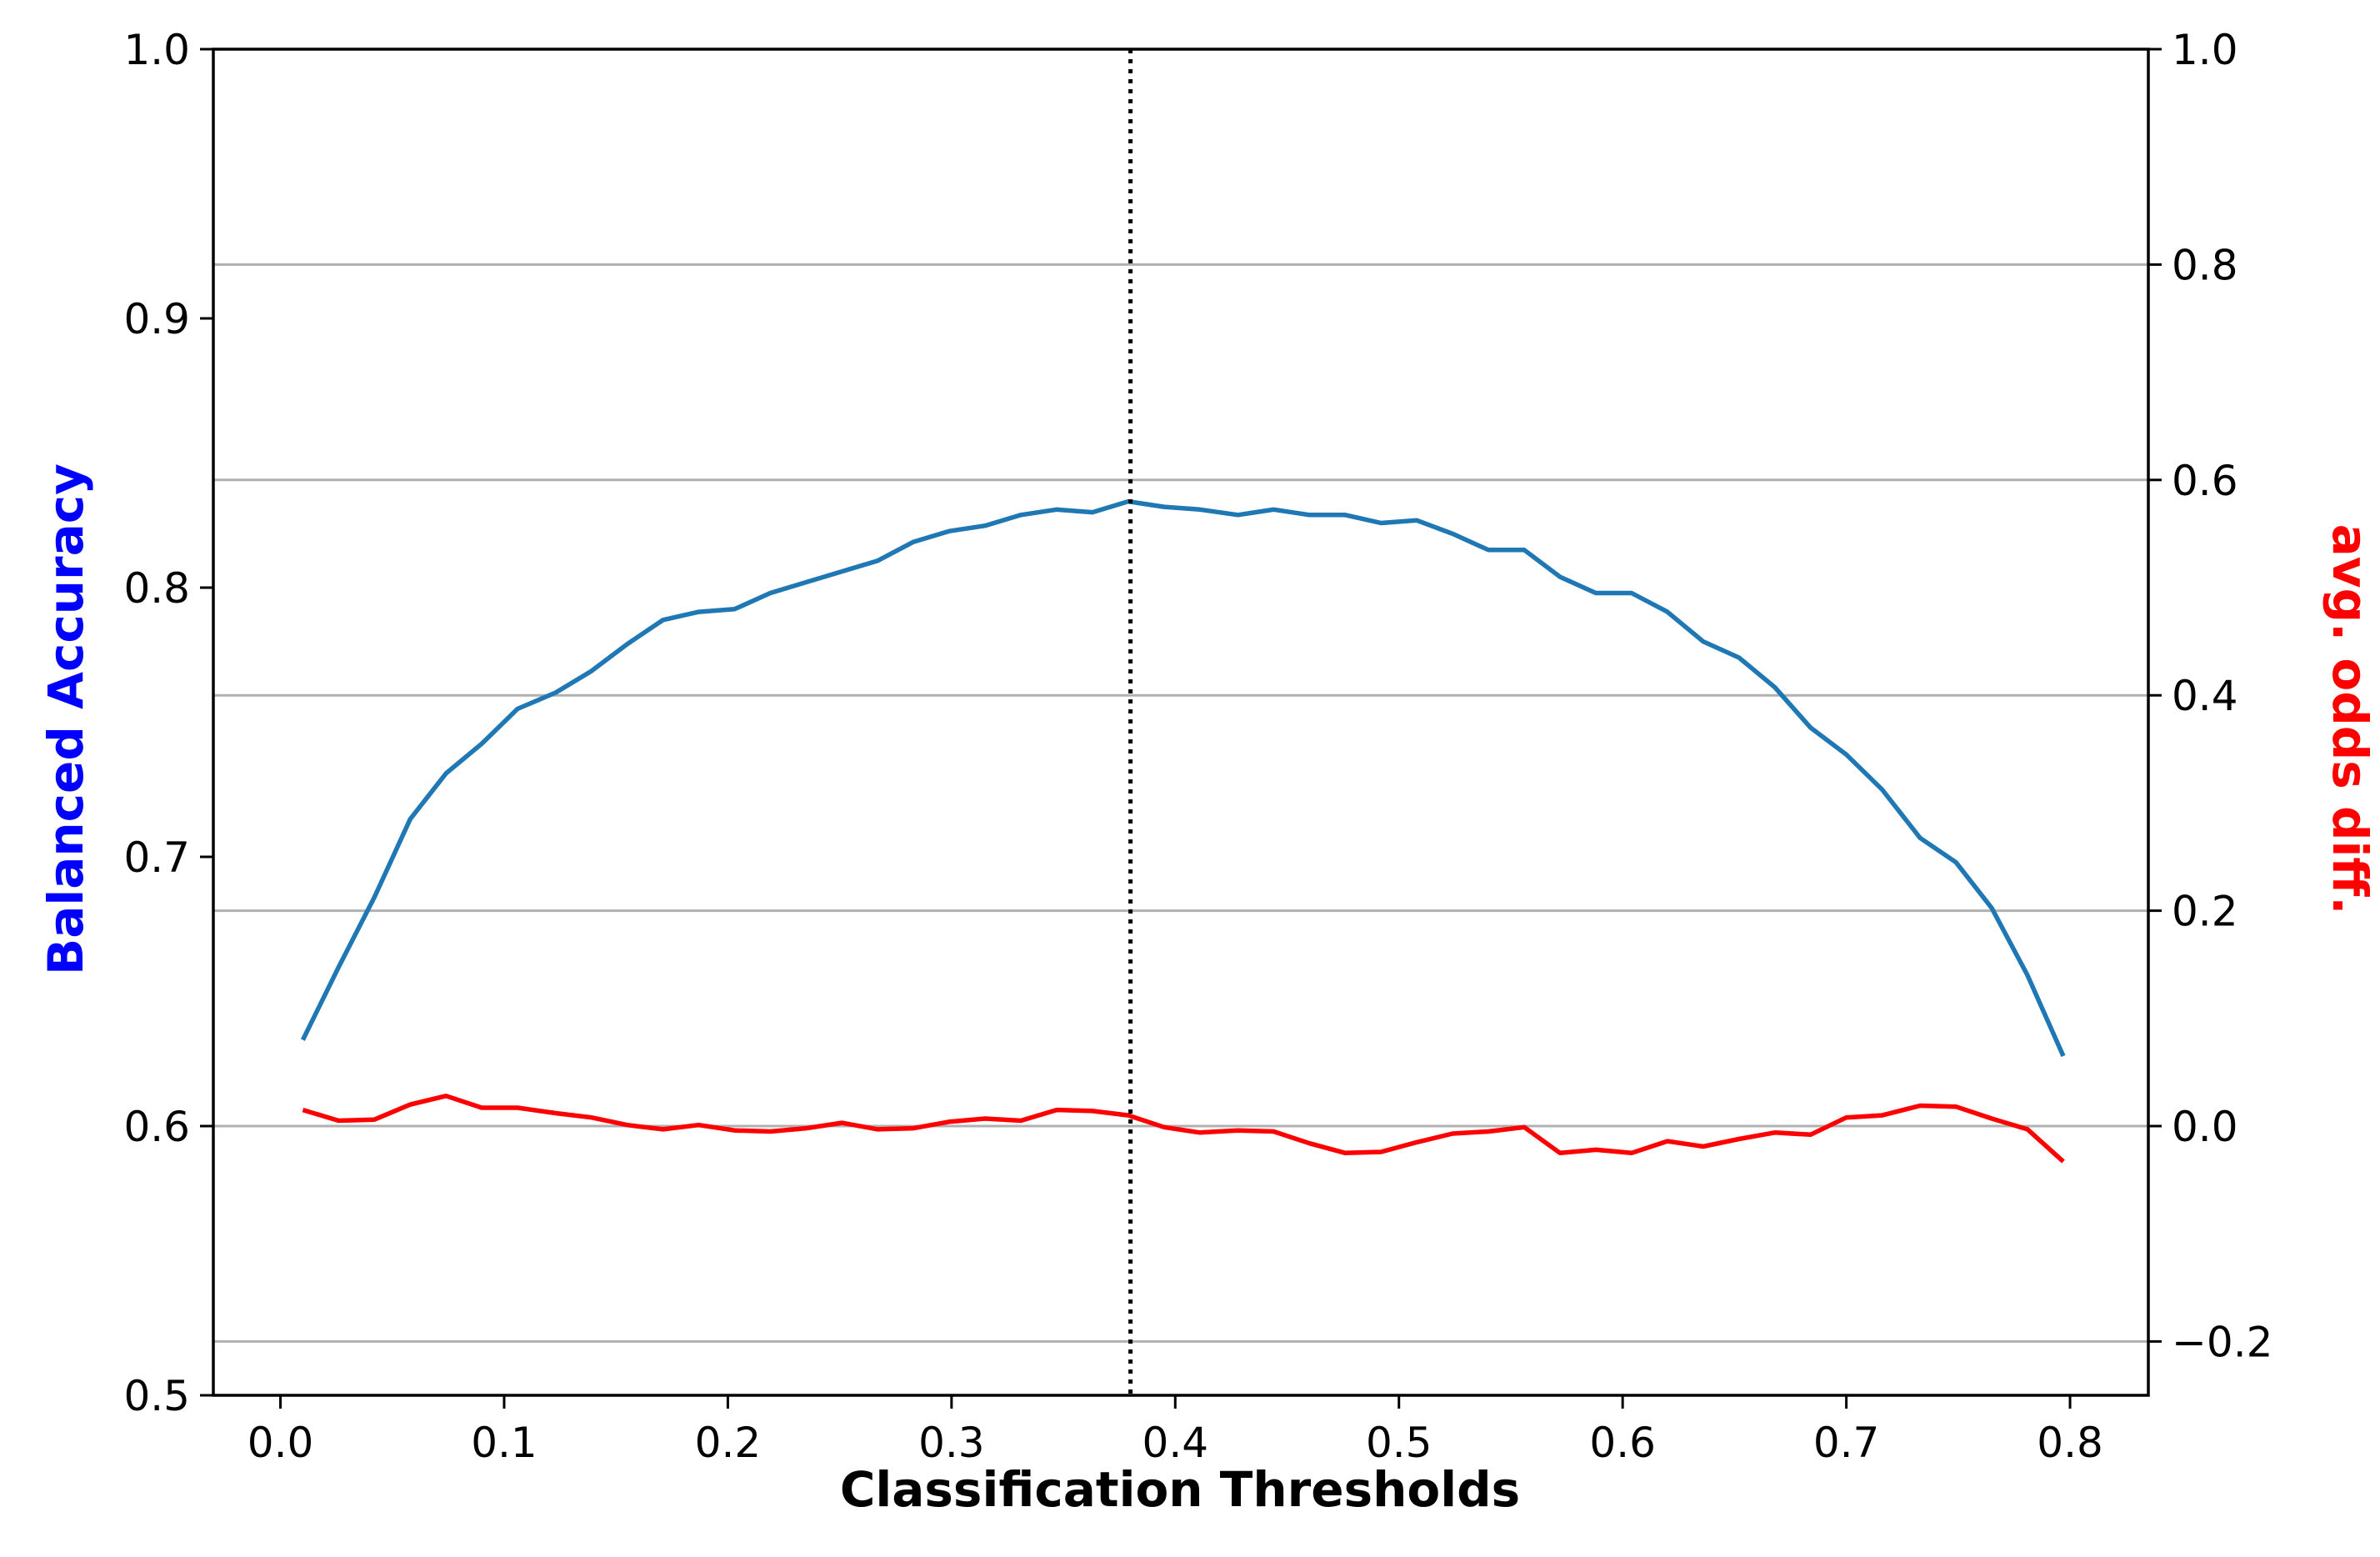 The width and height of the screenshot is (2380, 1557). I want to click on left-y-tick-label: 0.8, so click(156, 588).